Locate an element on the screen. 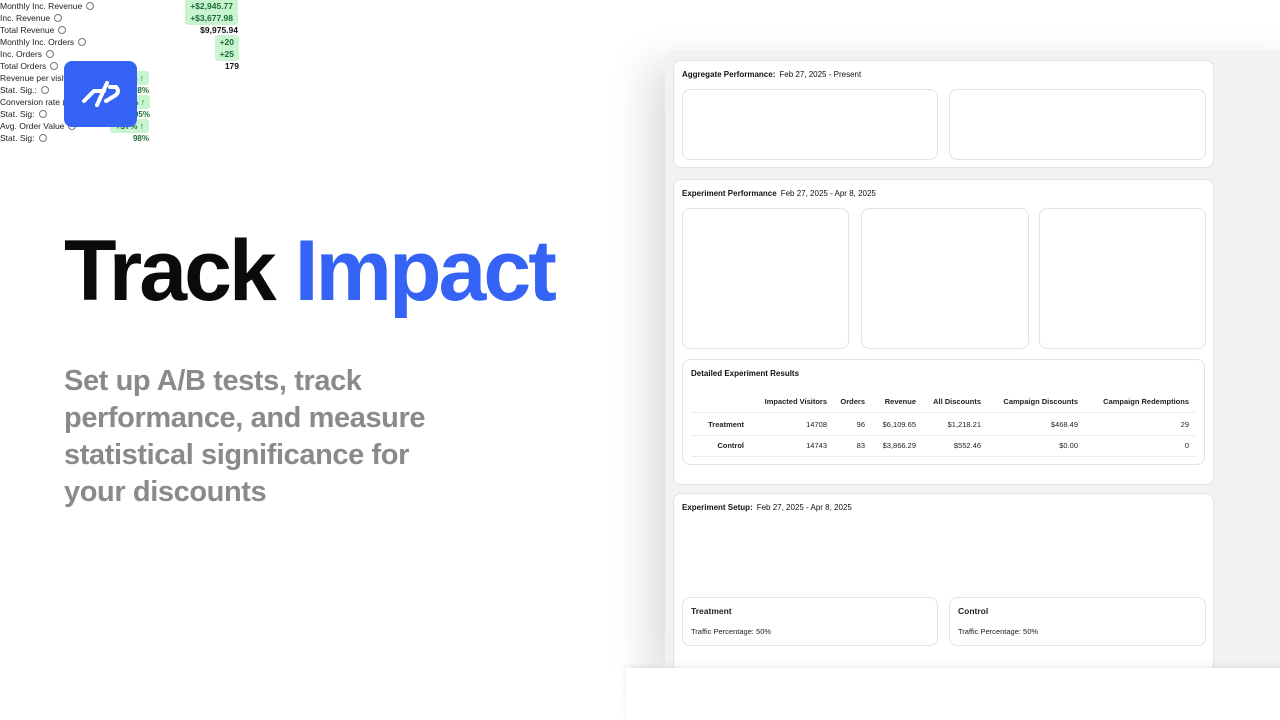 The width and height of the screenshot is (1280, 720). headline-part: Track is located at coordinates (170, 271).